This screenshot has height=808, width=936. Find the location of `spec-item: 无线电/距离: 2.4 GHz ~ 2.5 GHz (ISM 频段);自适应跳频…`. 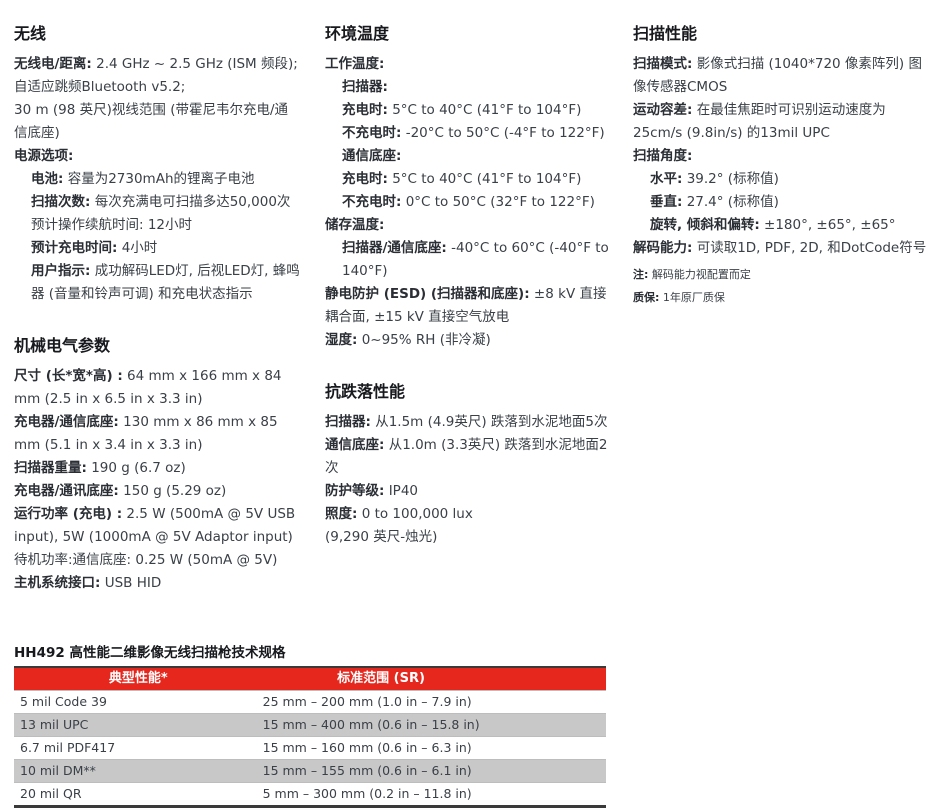

spec-item: 无线电/距离: 2.4 GHz ~ 2.5 GHz (ISM 频段);自适应跳频… is located at coordinates (157, 76).